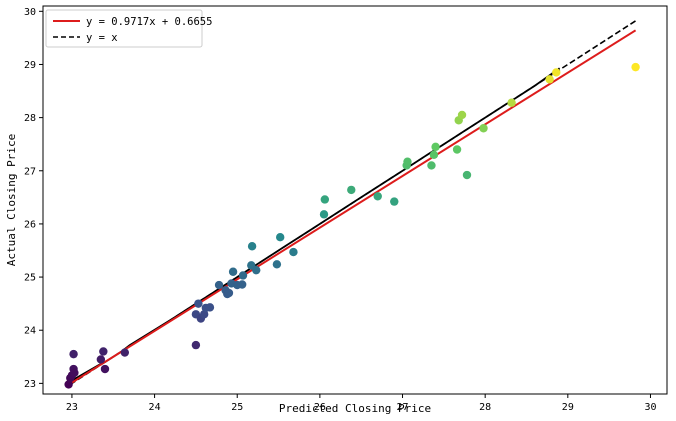 This screenshot has width=676, height=421. I want to click on legend: y = 0.9717x + 0.6655 y = x, so click(128, 28).